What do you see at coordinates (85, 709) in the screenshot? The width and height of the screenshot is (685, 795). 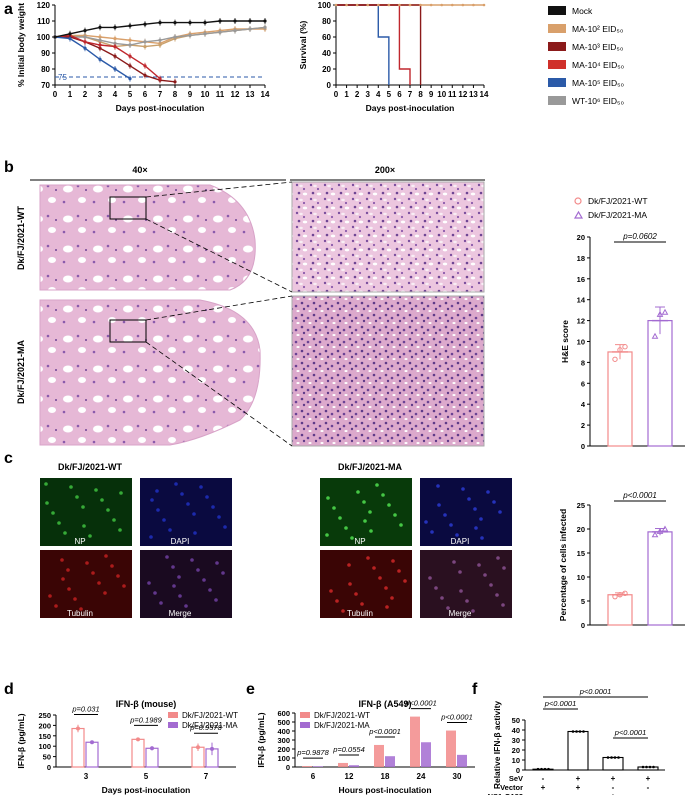 I see `p-value: p=0.031` at bounding box center [85, 709].